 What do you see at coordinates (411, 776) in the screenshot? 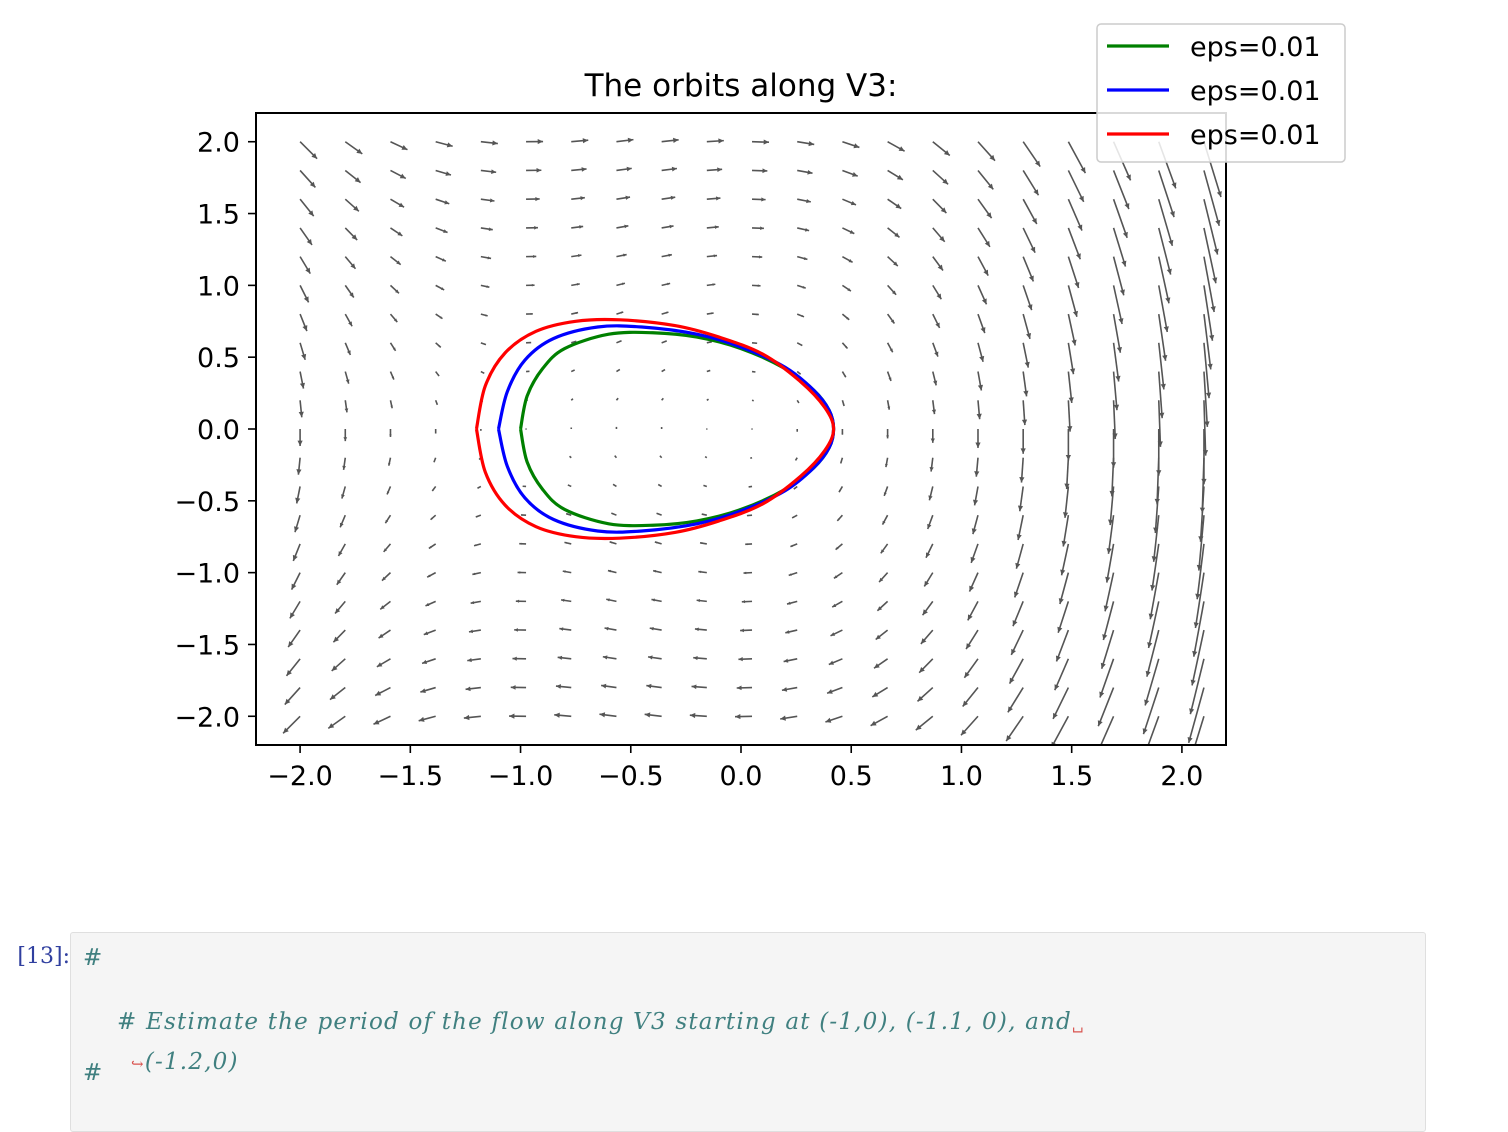
I see `x-tick-label: −1.5` at bounding box center [411, 776].